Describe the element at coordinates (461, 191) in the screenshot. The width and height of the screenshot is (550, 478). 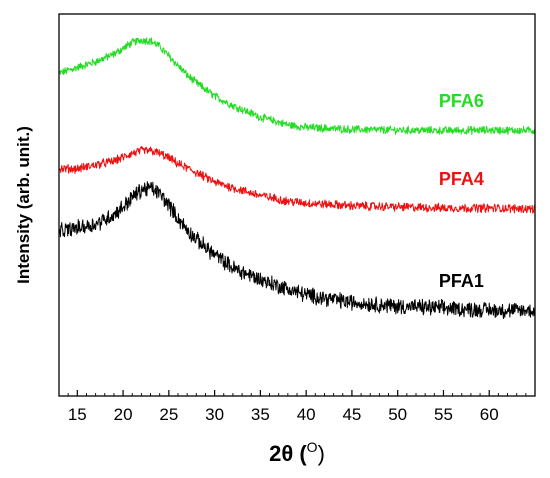
I see `series-labels: PFA6 PFA4 PFA1` at that location.